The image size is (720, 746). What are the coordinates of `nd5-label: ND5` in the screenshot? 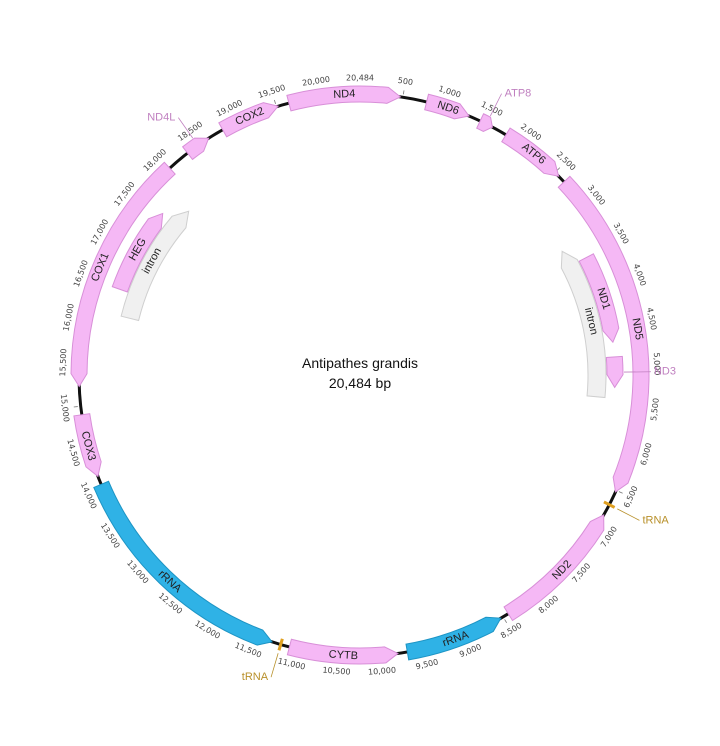 It's located at (637, 329).